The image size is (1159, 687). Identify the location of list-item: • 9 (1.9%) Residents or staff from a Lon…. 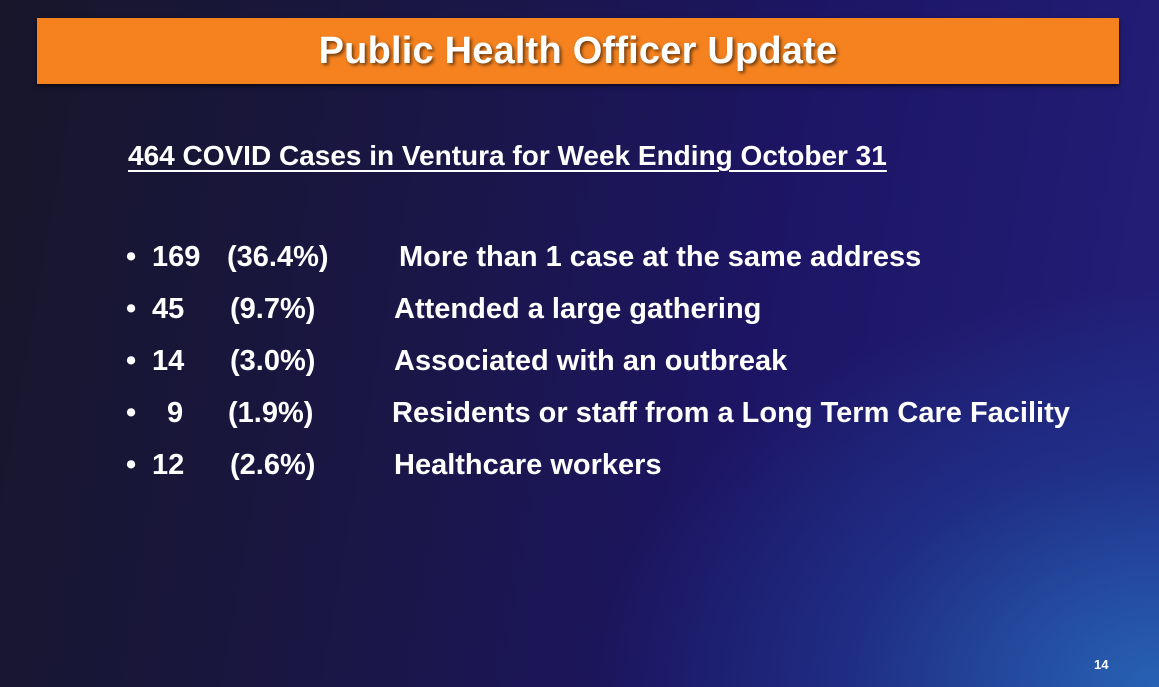
(631, 423).